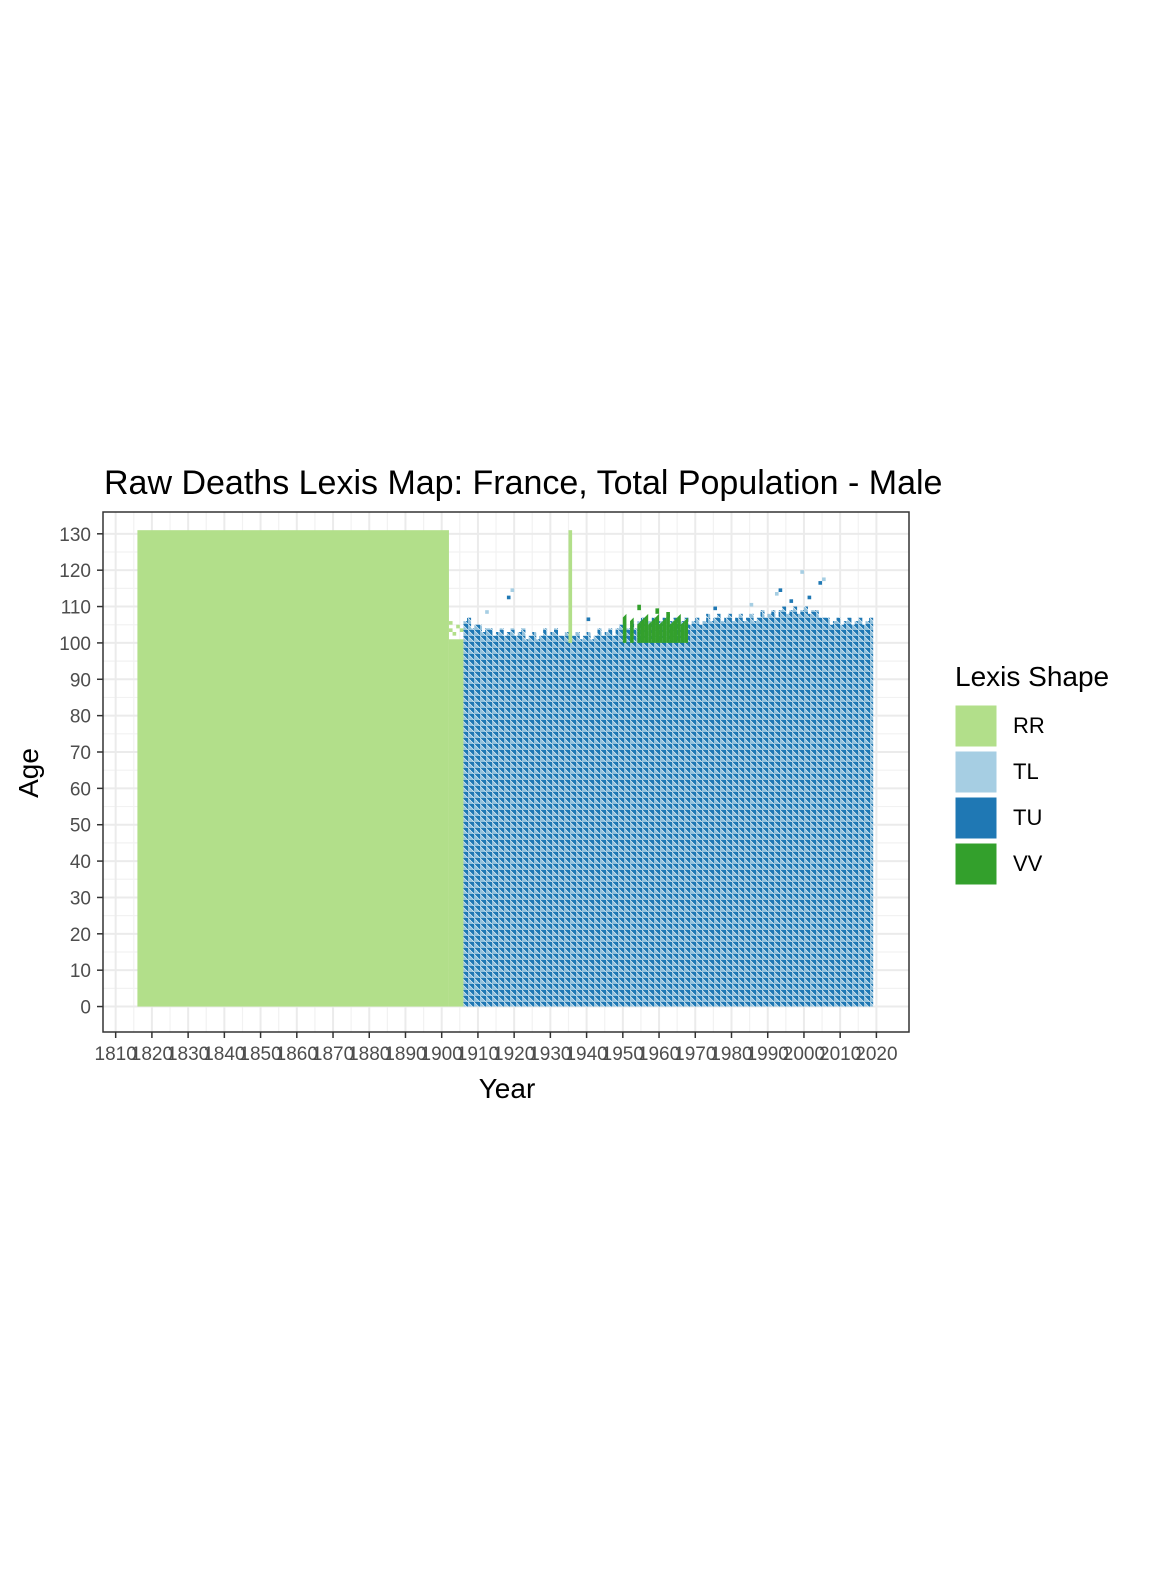 The image size is (1152, 1584). I want to click on y-tick-label: 100, so click(75, 644).